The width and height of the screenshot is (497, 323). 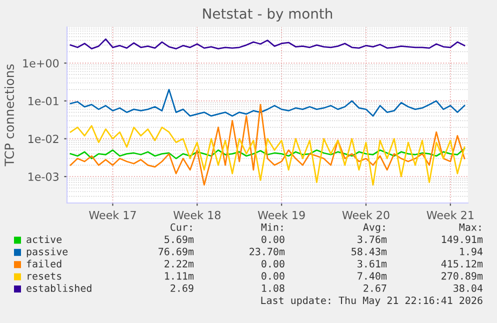 I want to click on y-tick-label: 1e-03, so click(x=43, y=176).